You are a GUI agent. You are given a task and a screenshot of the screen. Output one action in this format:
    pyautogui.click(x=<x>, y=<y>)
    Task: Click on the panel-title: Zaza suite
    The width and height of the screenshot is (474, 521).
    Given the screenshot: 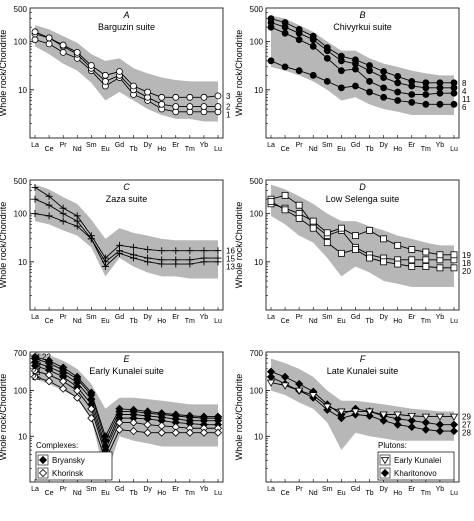 What is the action you would take?
    pyautogui.click(x=127, y=199)
    